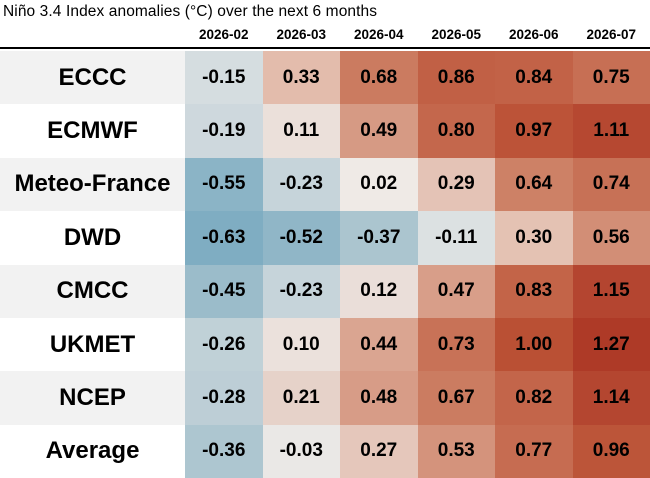 Image resolution: width=650 pixels, height=478 pixels. I want to click on table-row: Meteo-France -0.55 -0.23 0.02 0.29 0.64 0.74, so click(325, 184).